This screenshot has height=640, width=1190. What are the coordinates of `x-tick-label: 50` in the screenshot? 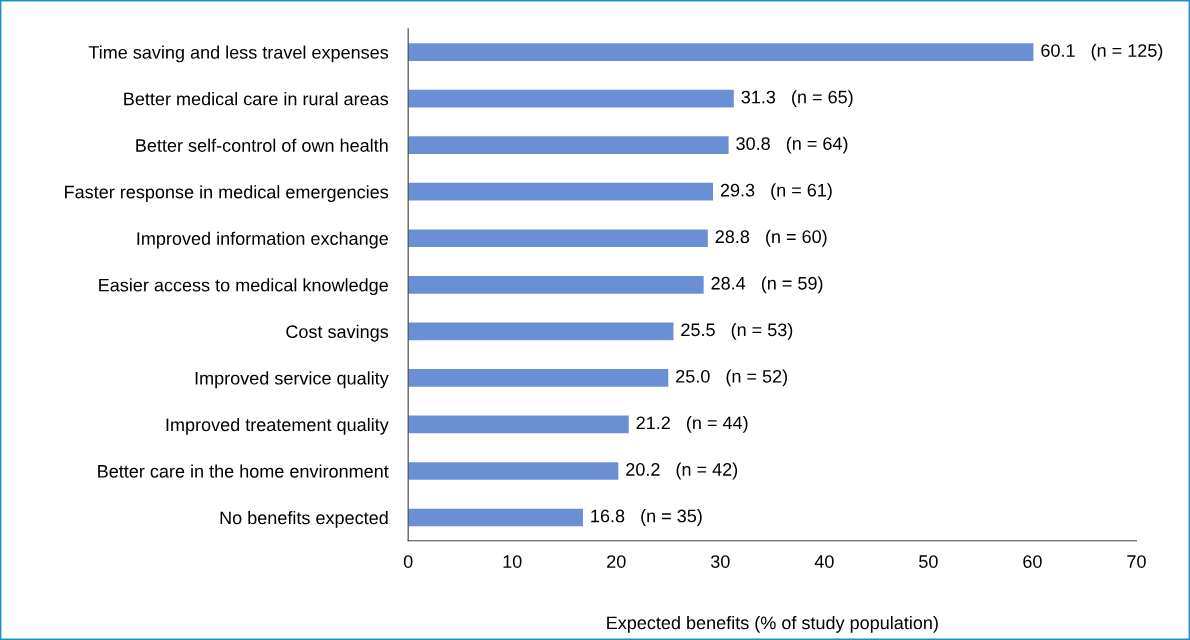 It's located at (928, 561).